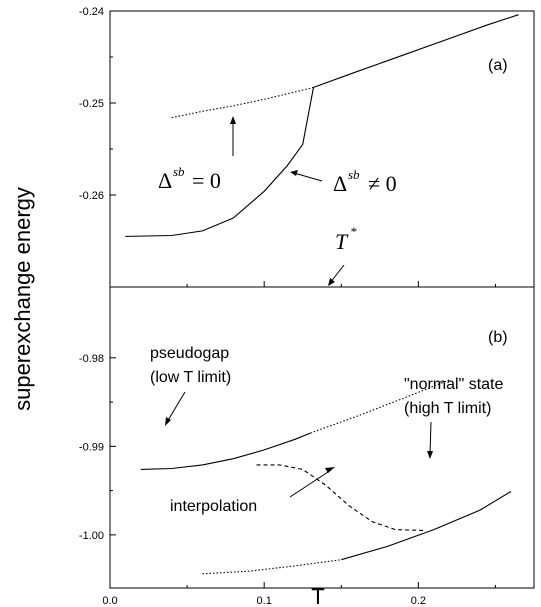 This screenshot has width=541, height=607. What do you see at coordinates (91, 12) in the screenshot?
I see `y-tick-label: -0.24` at bounding box center [91, 12].